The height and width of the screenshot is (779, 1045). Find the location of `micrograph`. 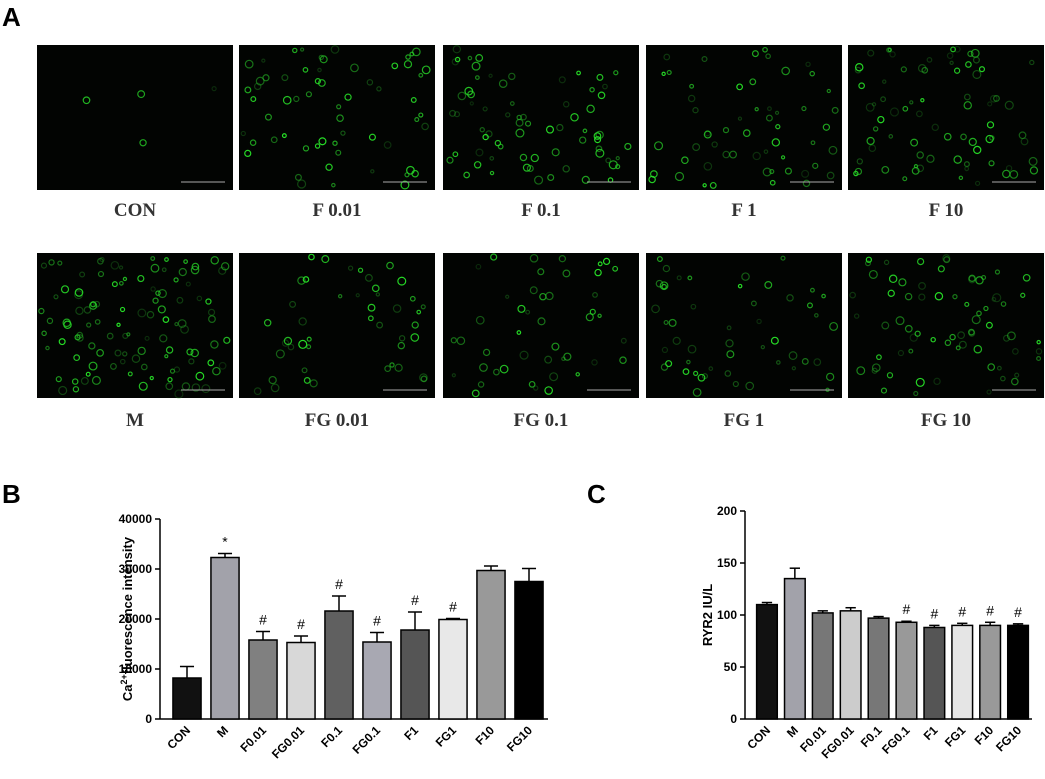

micrograph is located at coordinates (337, 117).